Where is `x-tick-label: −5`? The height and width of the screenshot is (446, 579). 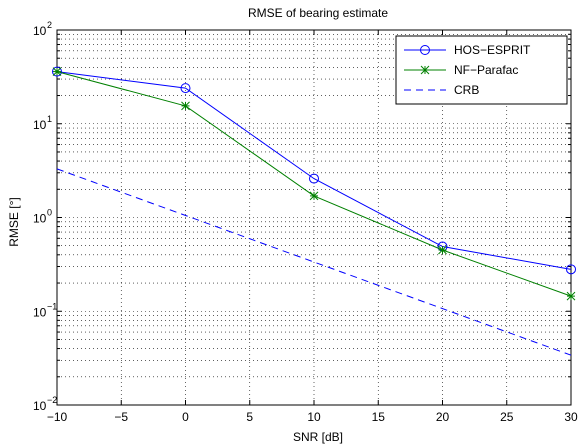
x-tick-label: −5 is located at coordinates (121, 417).